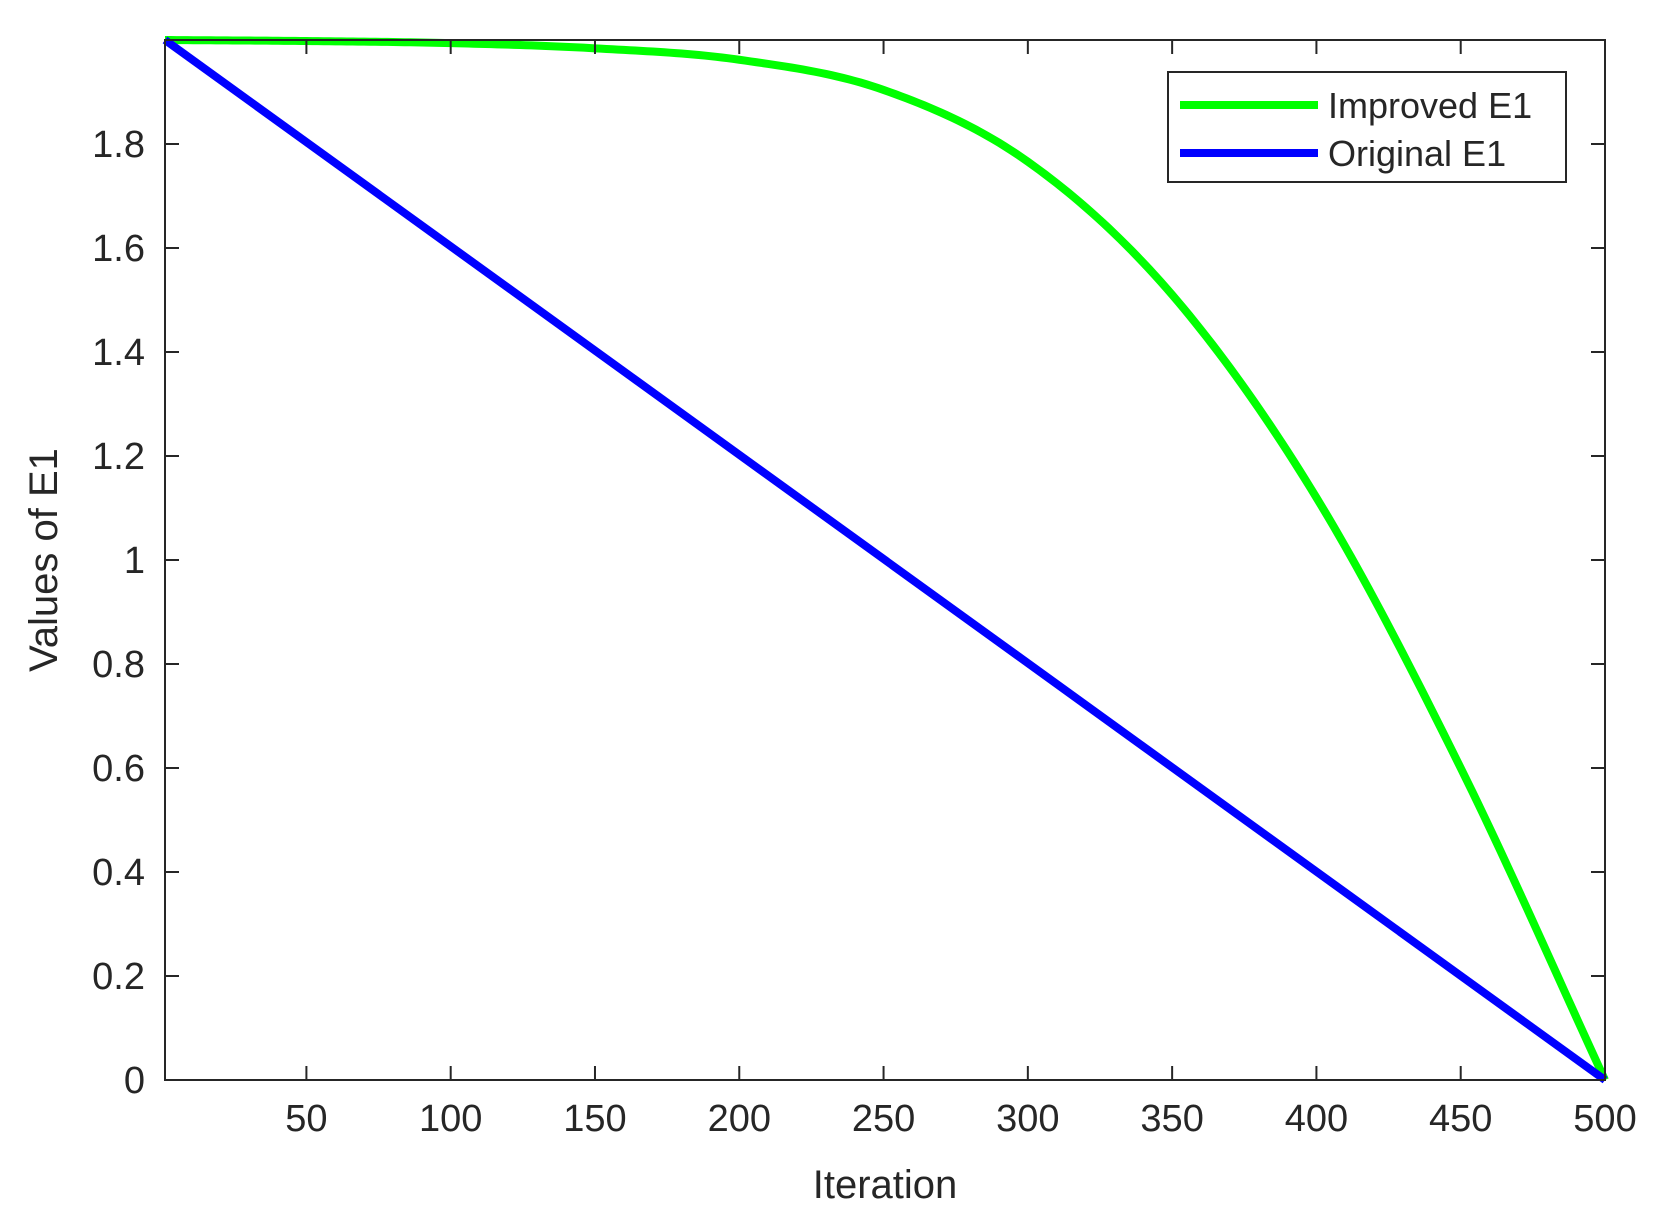 This screenshot has height=1220, width=1653. Describe the element at coordinates (118, 873) in the screenshot. I see `y-tick-label: 0.4` at that location.